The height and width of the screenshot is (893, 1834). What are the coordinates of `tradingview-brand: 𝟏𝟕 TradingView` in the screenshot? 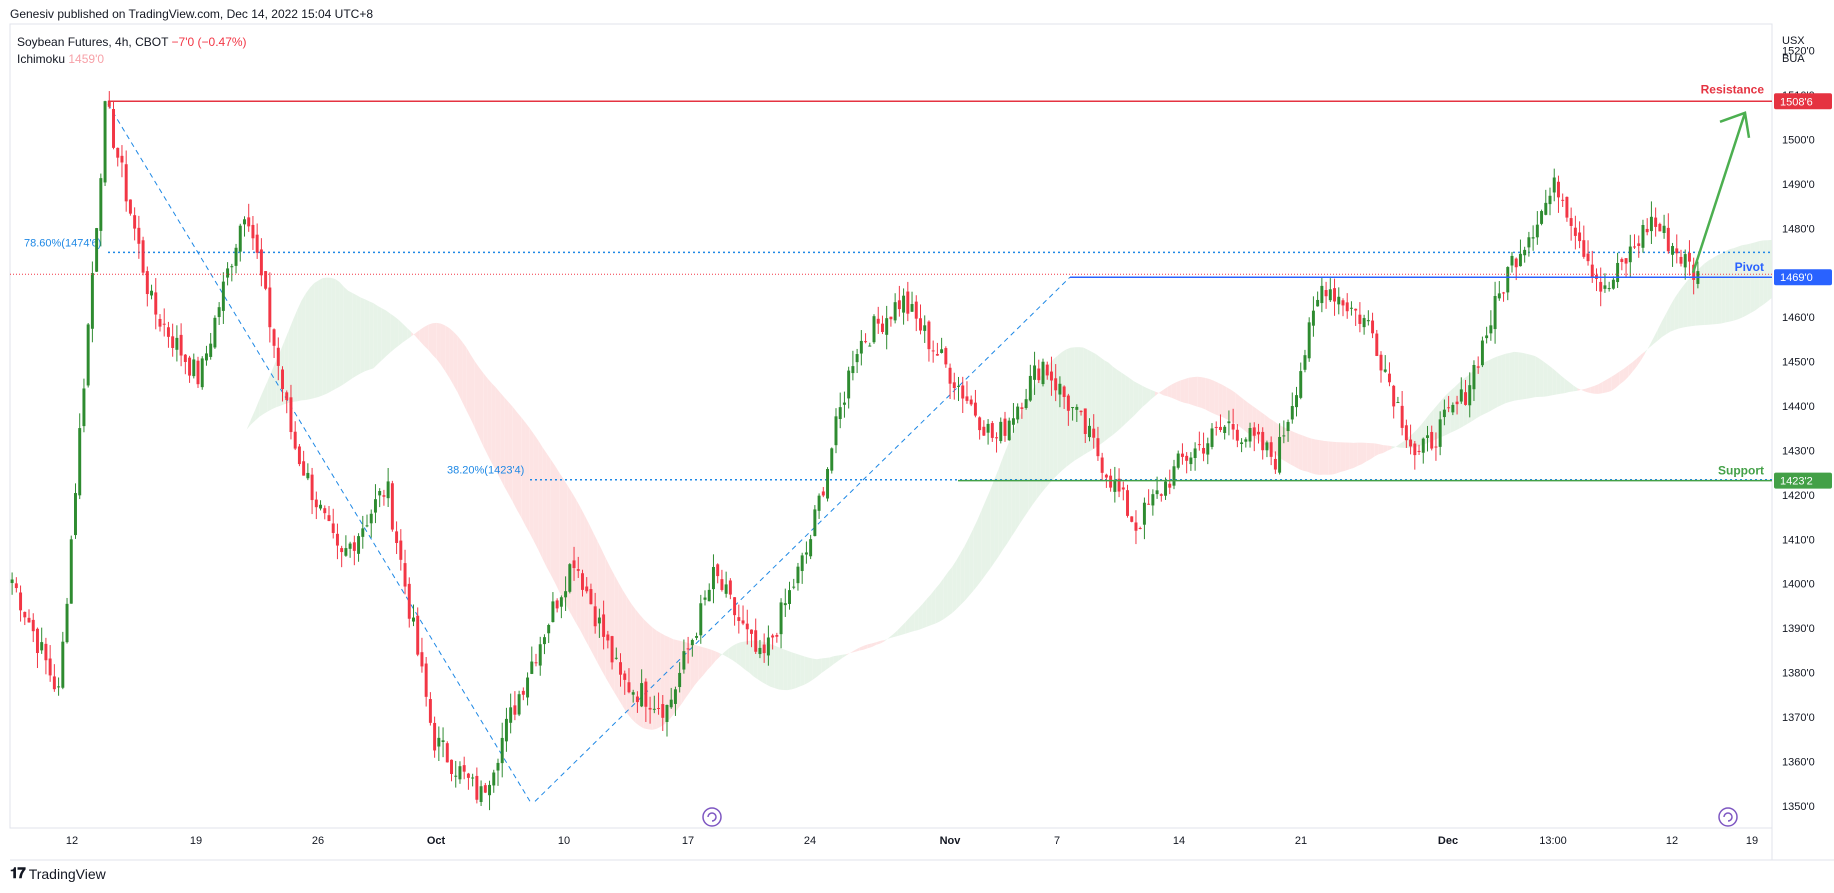 It's located at (58, 873).